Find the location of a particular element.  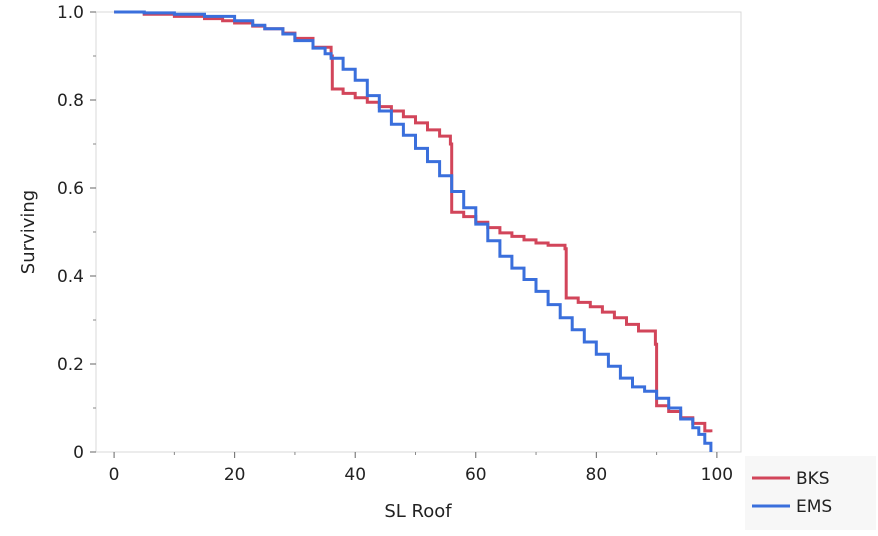

x-axis-title: SL Roof is located at coordinates (418, 511).